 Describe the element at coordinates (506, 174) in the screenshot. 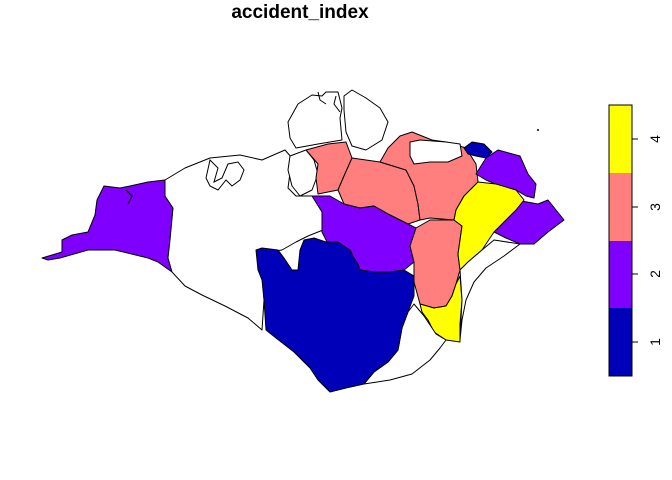

I see `region-east-purple-top` at that location.